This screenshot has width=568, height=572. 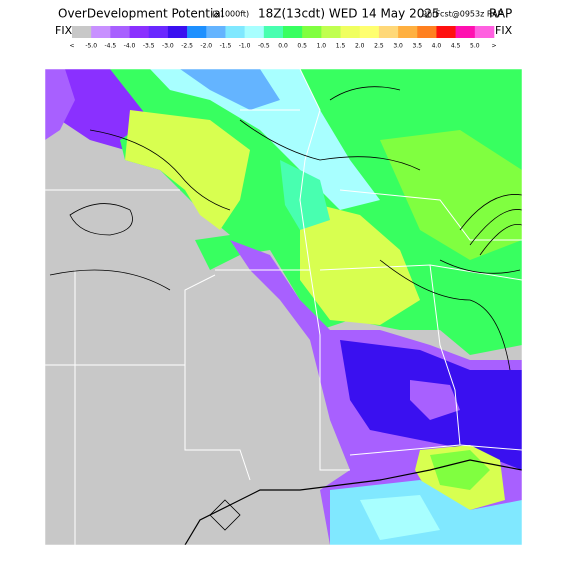 I want to click on colorbar-label: -5.0, so click(x=91, y=46).